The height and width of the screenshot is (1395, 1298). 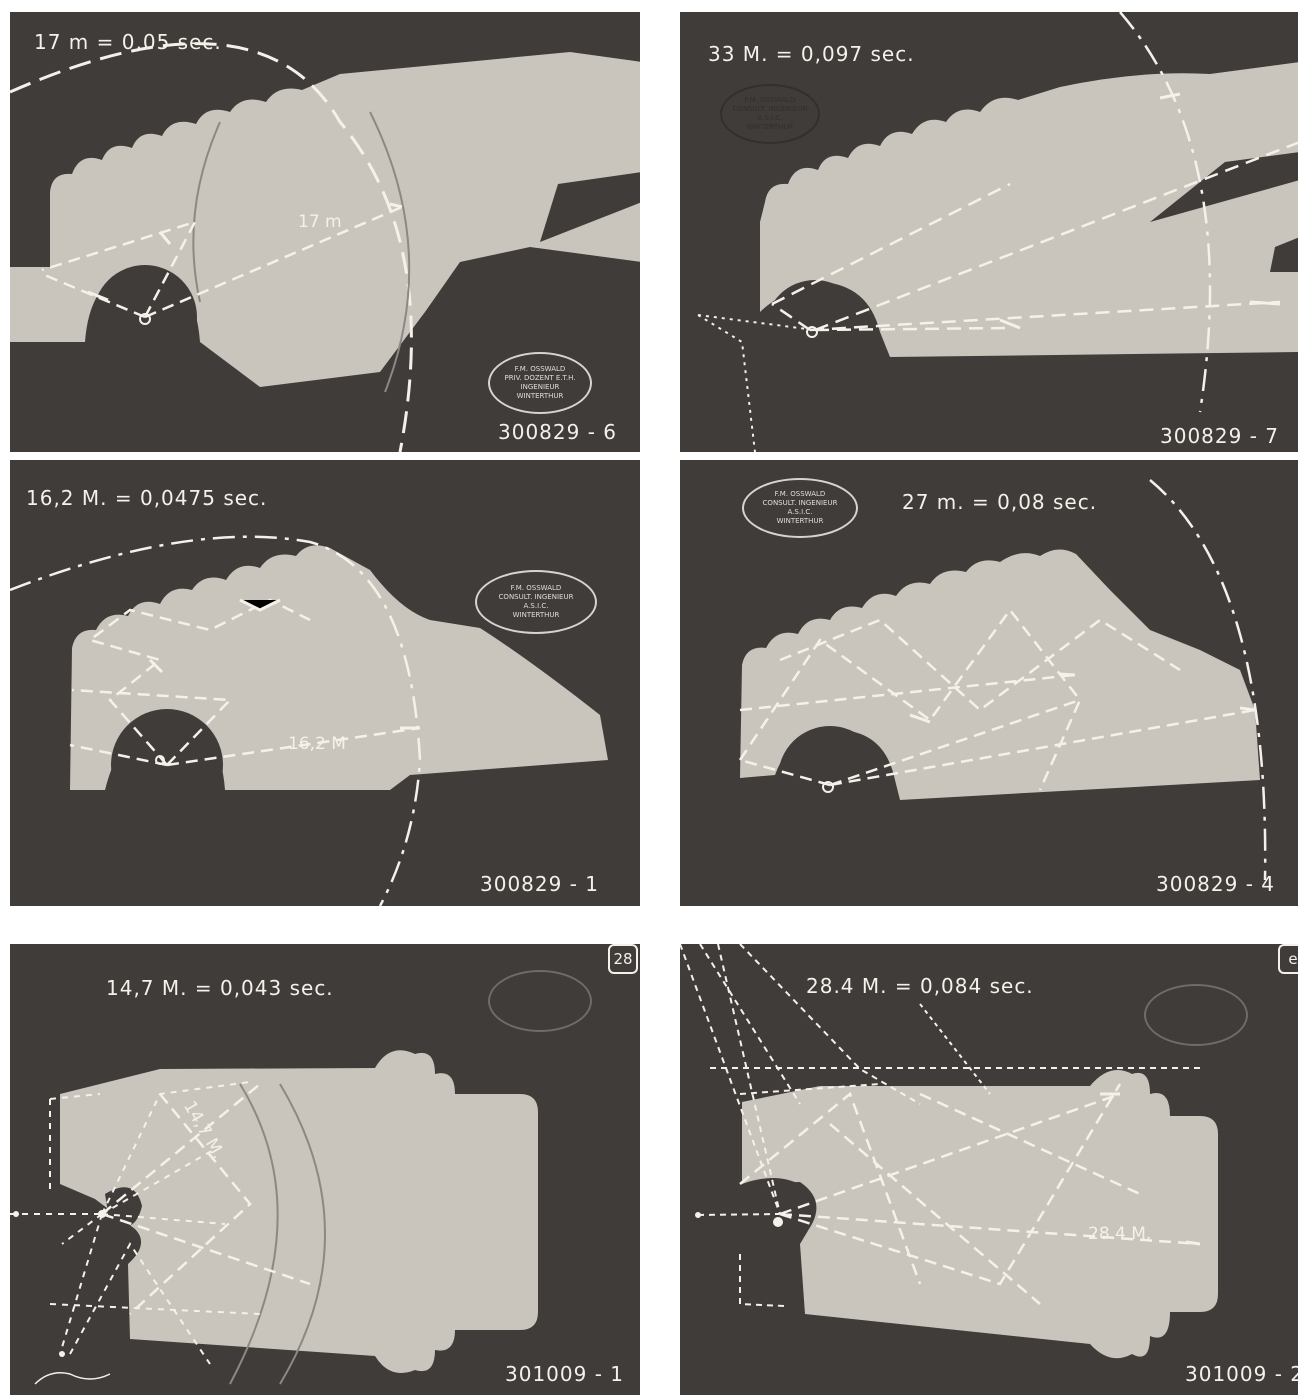 I want to click on plate-4-drawing, so click(x=1002, y=680).